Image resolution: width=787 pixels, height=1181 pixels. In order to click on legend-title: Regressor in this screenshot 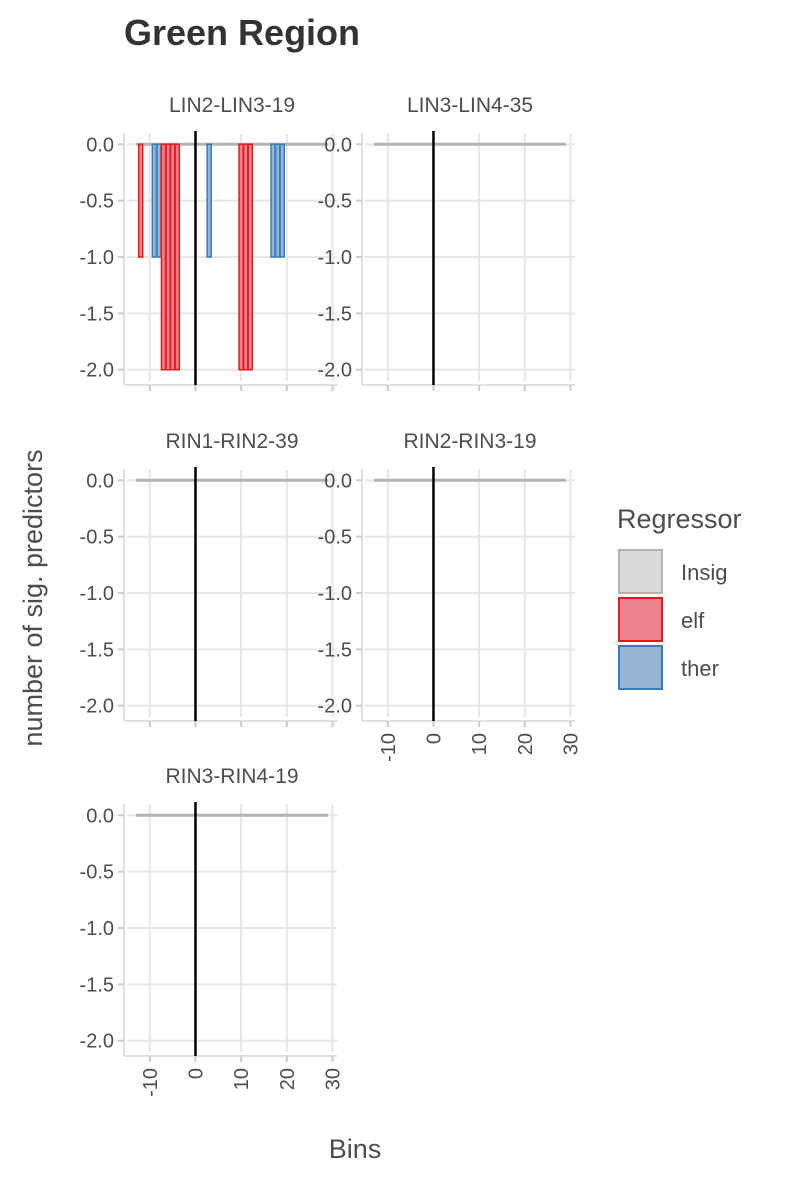, I will do `click(679, 519)`.